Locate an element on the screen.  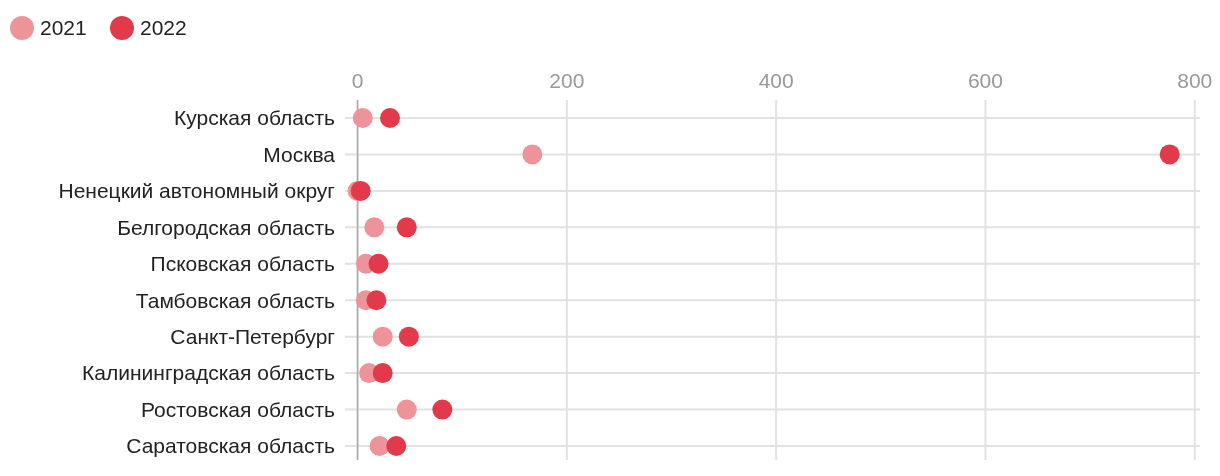
legend-label: 2022 is located at coordinates (163, 28).